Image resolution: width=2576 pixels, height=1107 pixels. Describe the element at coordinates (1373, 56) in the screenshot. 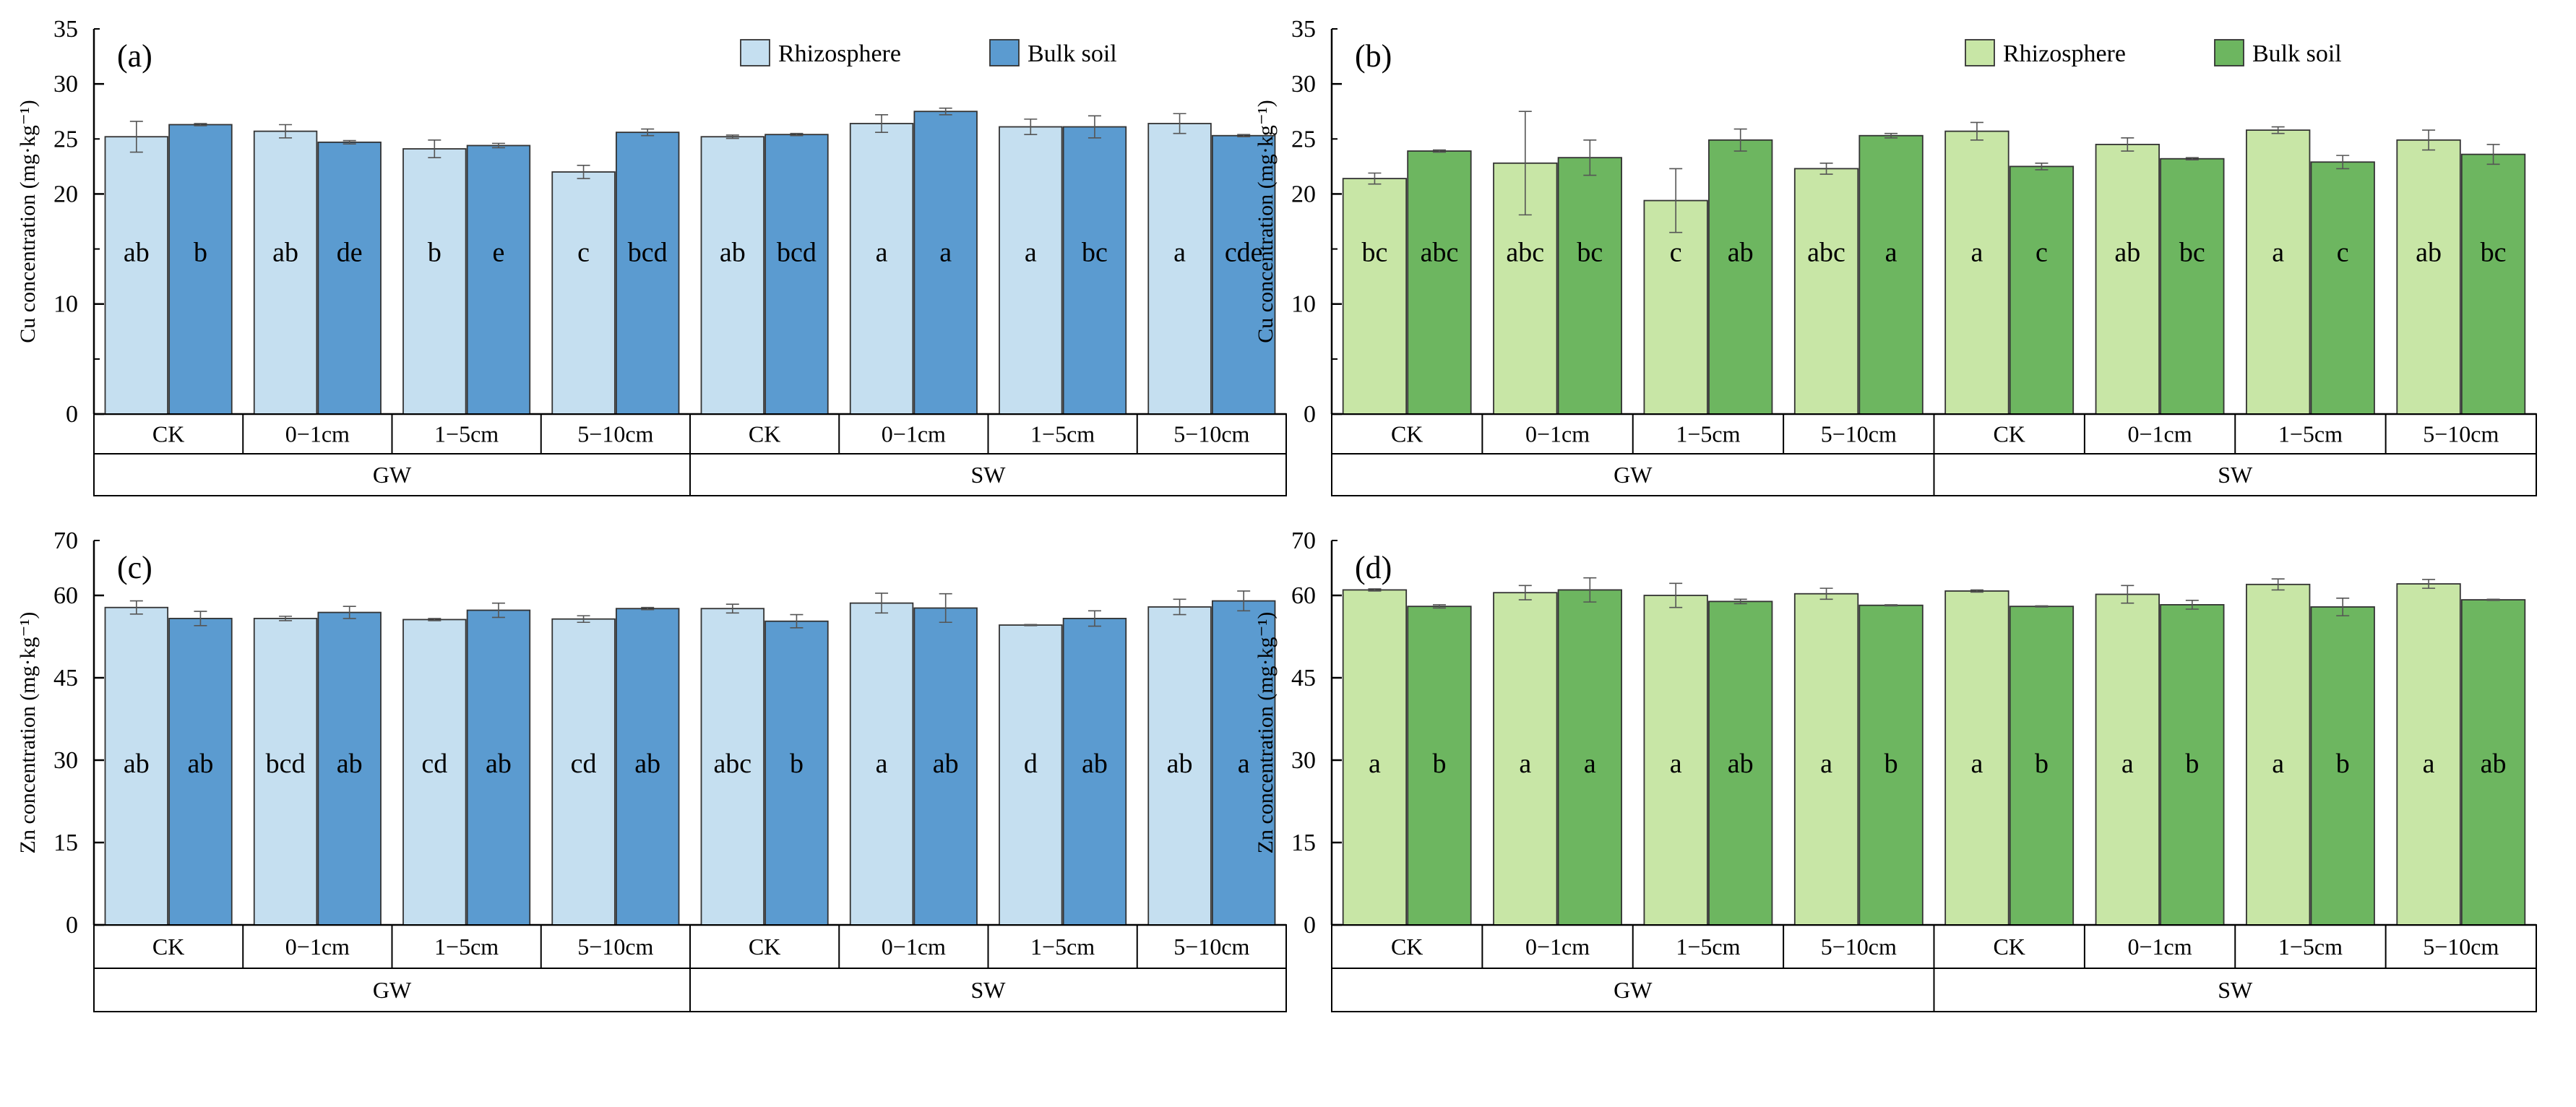

I see `panel-label: (b)` at that location.